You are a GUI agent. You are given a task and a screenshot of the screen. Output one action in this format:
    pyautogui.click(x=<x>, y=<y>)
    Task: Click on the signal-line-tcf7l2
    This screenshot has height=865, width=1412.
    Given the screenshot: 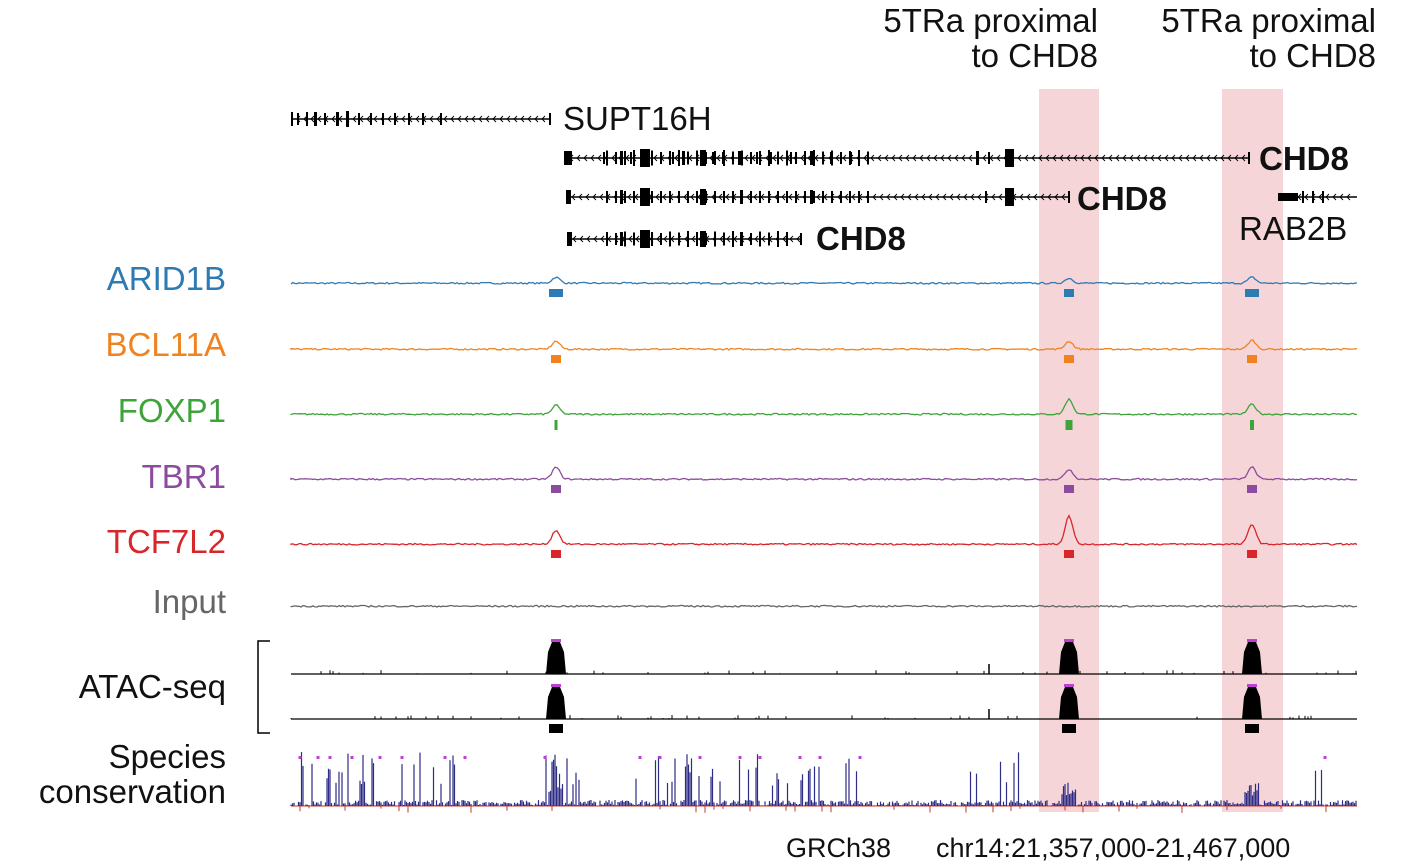 What is the action you would take?
    pyautogui.click(x=824, y=530)
    